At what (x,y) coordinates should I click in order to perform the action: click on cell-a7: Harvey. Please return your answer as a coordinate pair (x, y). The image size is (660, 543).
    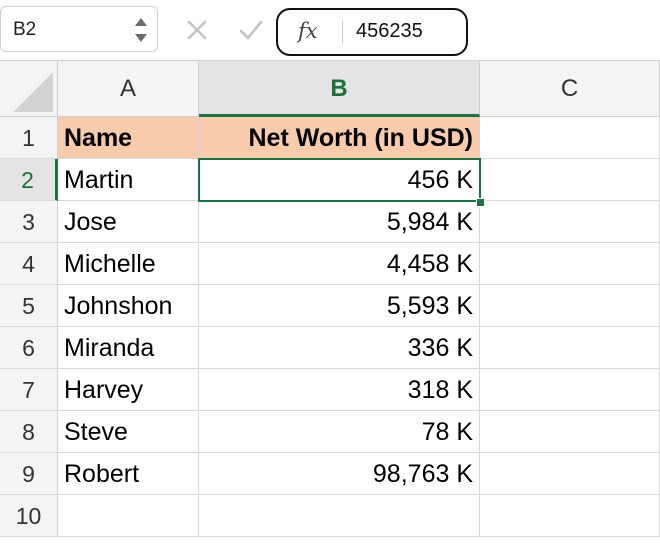
    Looking at the image, I should click on (128, 390).